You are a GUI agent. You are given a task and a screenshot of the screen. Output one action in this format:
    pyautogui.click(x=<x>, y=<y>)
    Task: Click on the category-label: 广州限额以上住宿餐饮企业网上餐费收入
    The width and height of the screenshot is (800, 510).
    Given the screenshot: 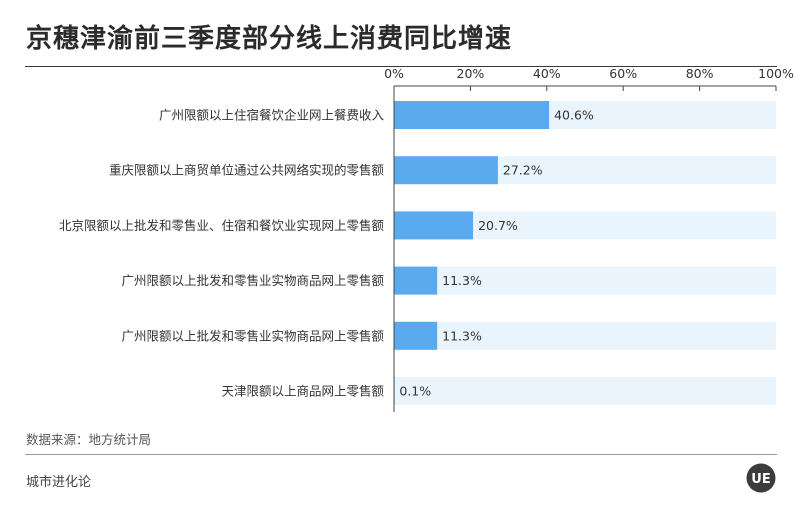 What is the action you would take?
    pyautogui.click(x=272, y=115)
    